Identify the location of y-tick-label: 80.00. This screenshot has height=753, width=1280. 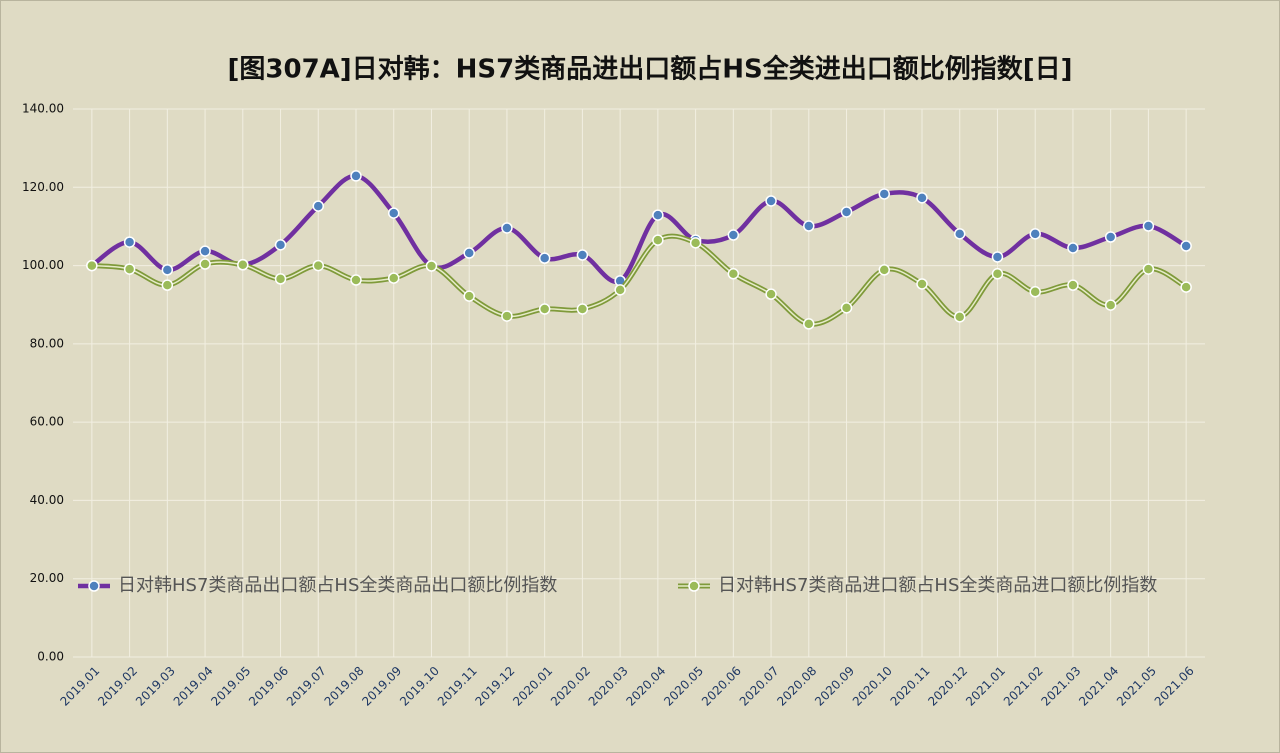
(47, 343).